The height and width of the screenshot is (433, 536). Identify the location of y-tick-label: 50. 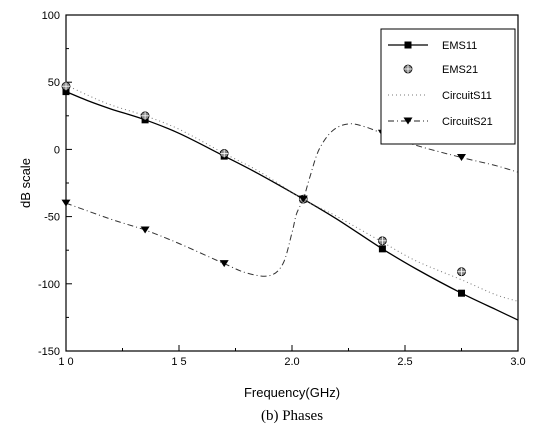
(54, 83).